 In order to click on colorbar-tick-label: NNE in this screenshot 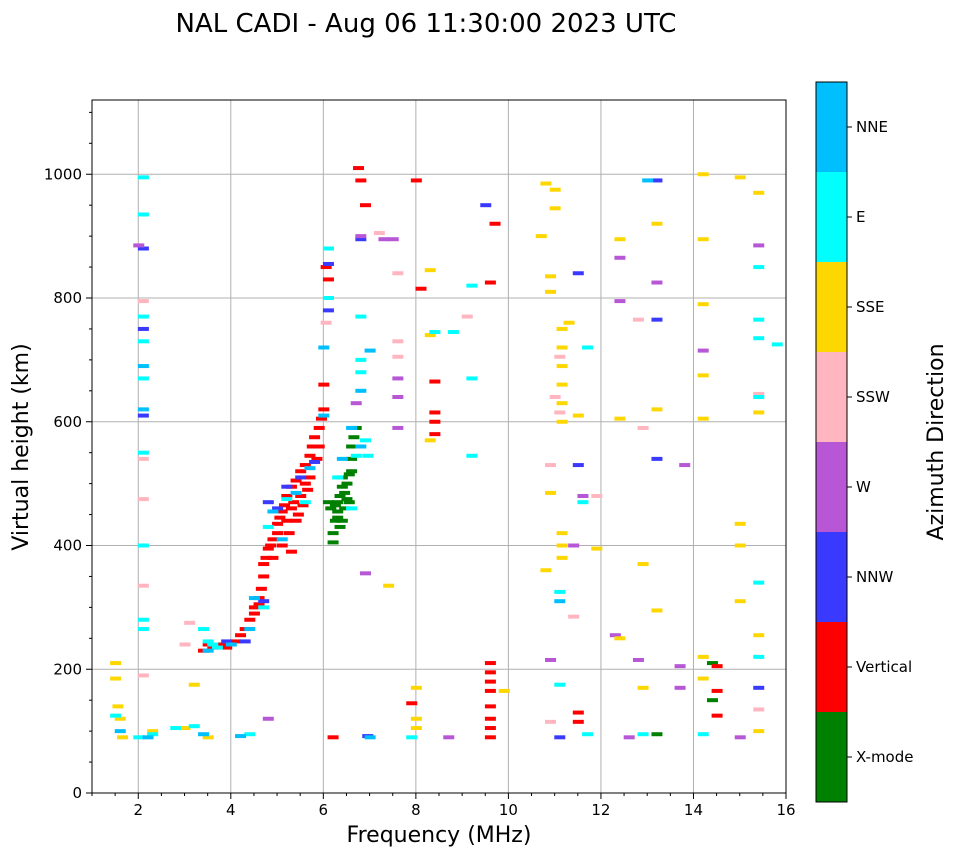, I will do `click(872, 127)`.